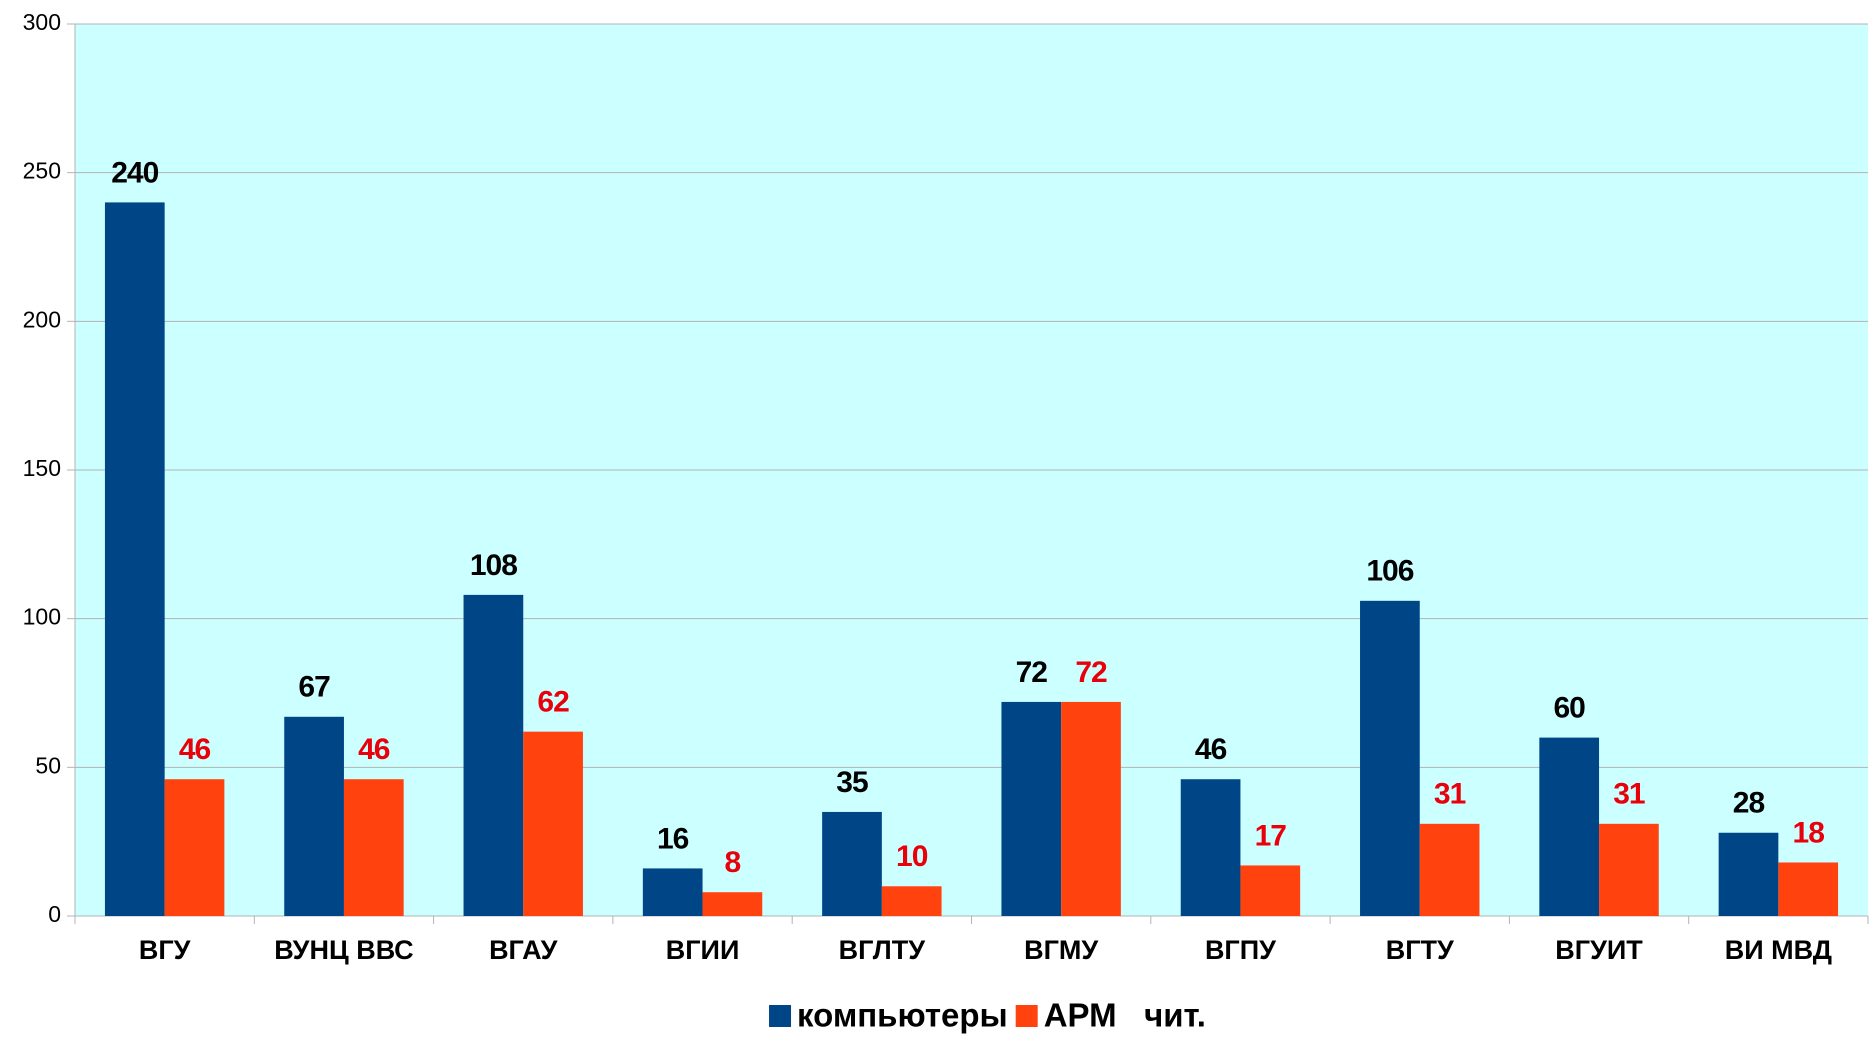 This screenshot has height=1042, width=1870. Describe the element at coordinates (553, 702) in the screenshot. I see `value-label: 62` at that location.